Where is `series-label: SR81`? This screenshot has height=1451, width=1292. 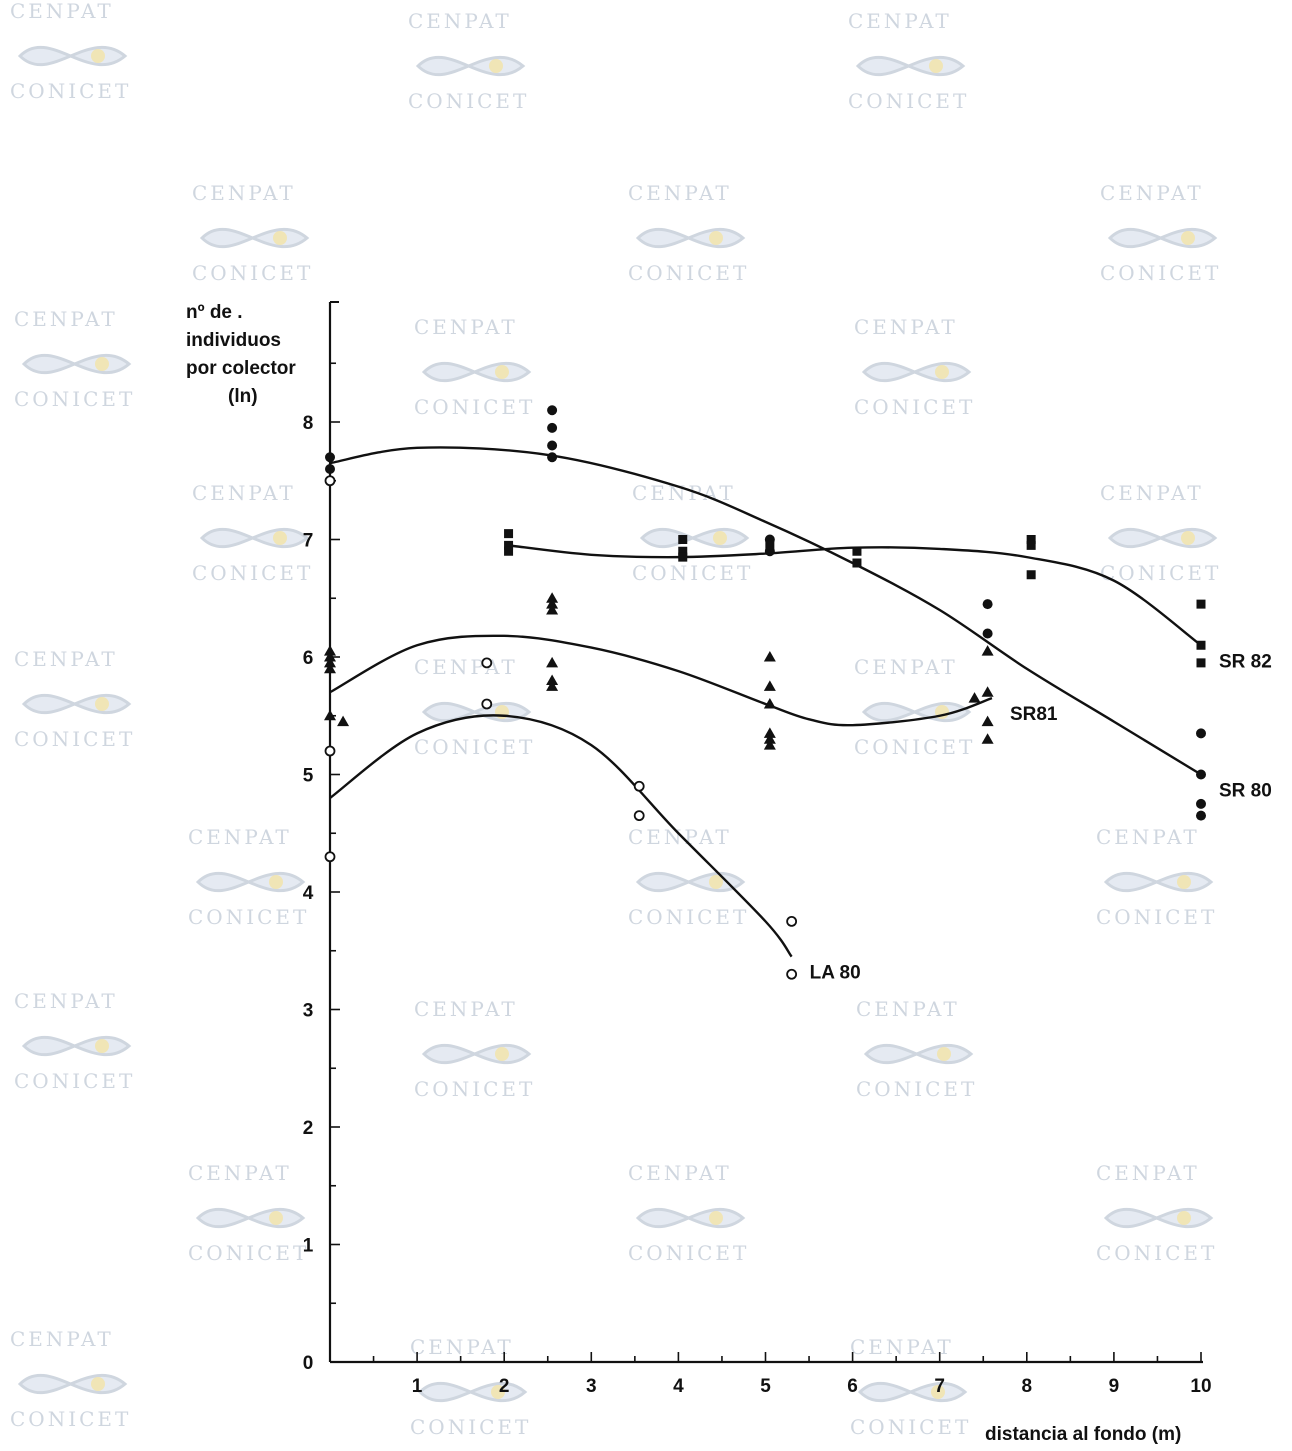 series-label: SR81 is located at coordinates (1034, 714).